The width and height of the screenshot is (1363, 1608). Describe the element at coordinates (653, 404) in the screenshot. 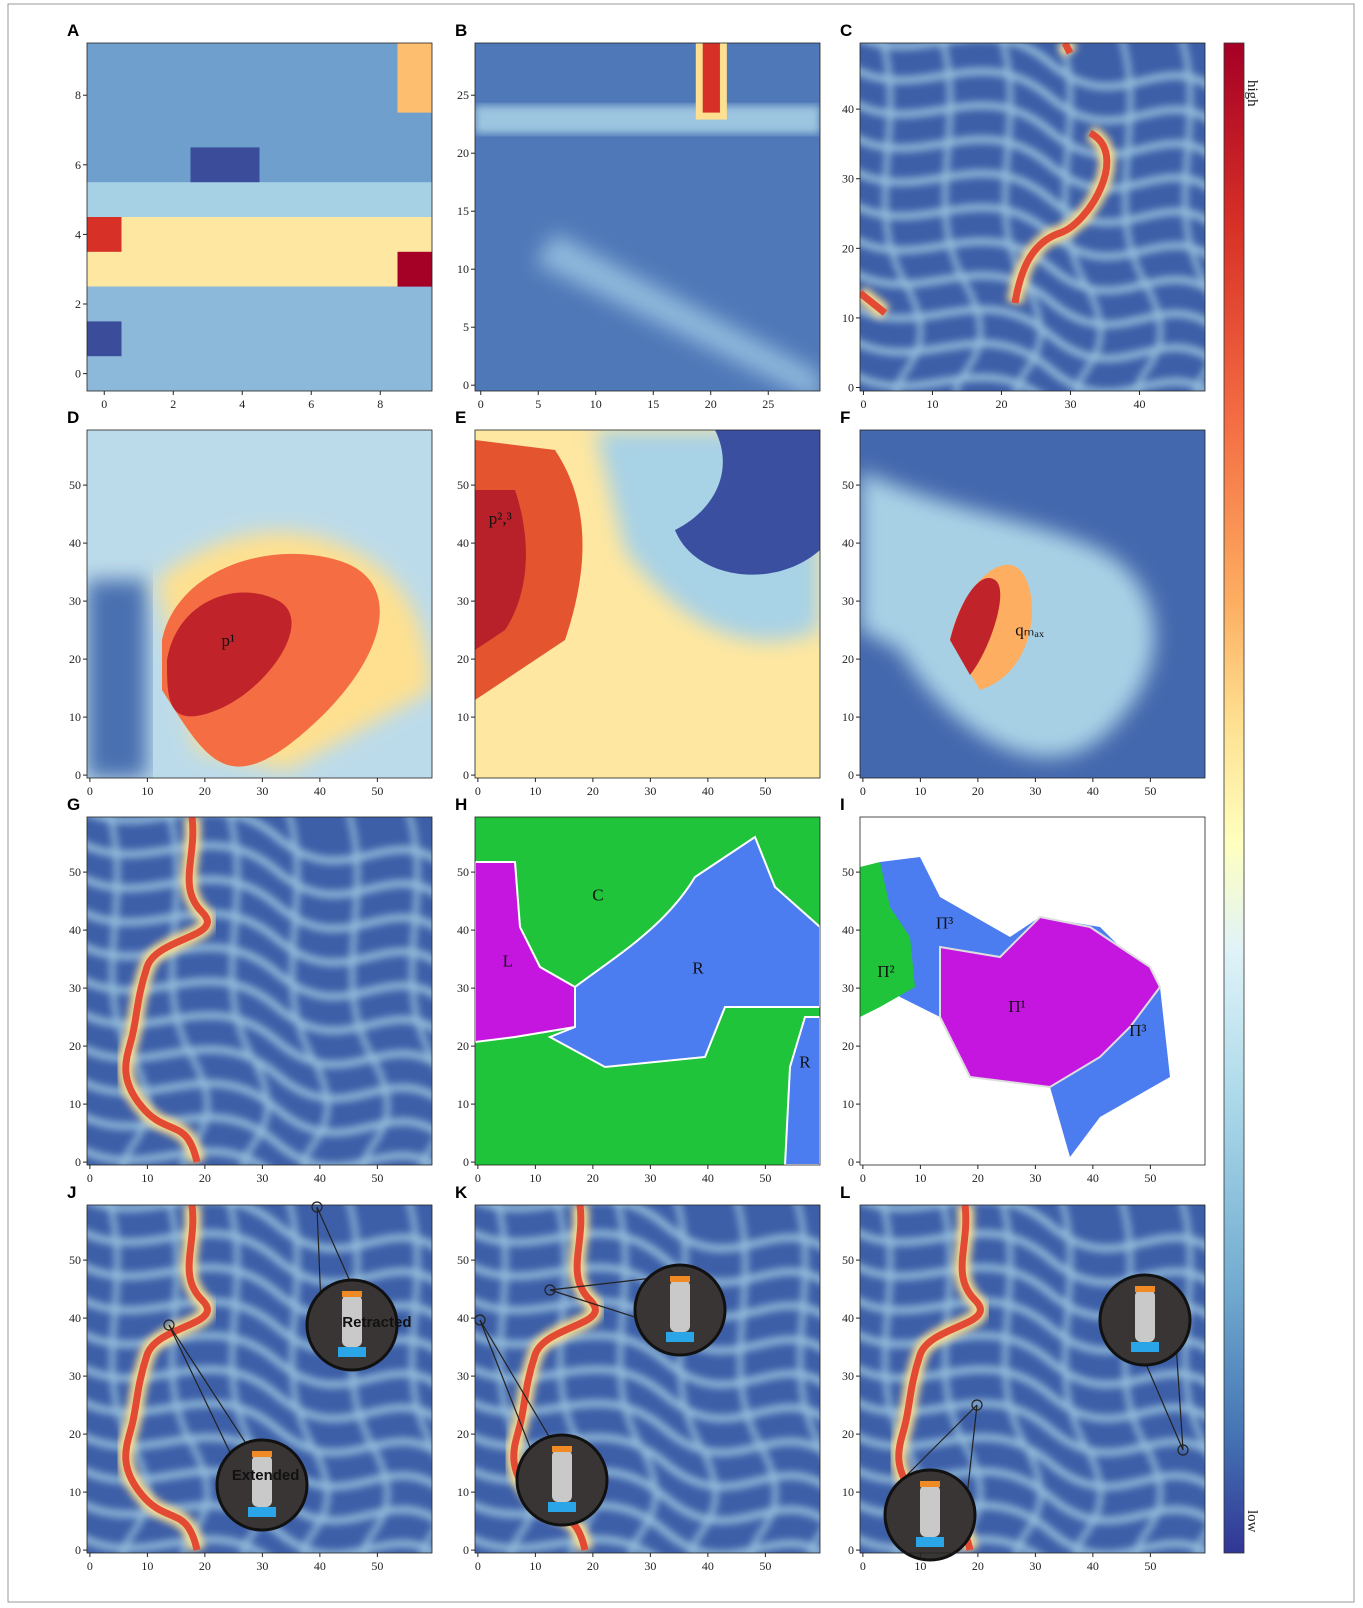

I see `x-tick-label: 15` at that location.